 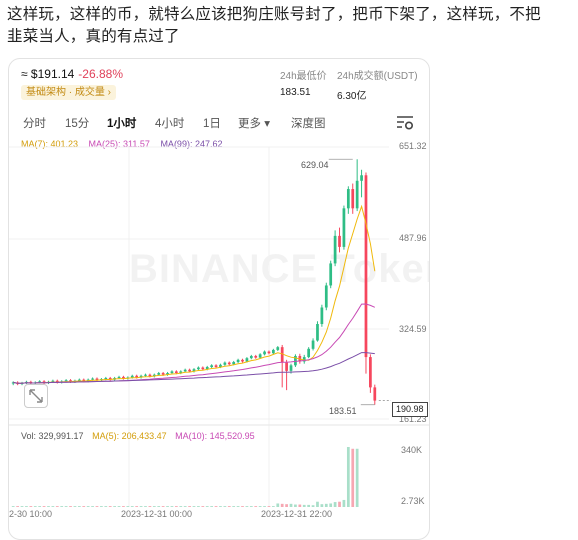 I want to click on settings-icon, so click(x=405, y=123).